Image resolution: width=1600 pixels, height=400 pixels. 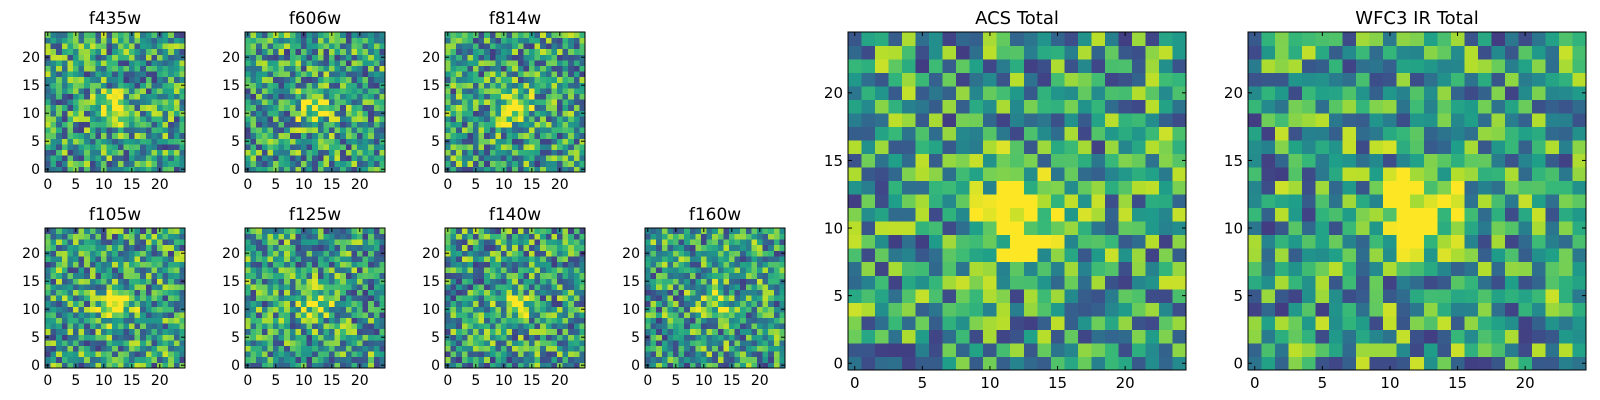 What do you see at coordinates (647, 381) in the screenshot?
I see `f160w-xtick-label: 0` at bounding box center [647, 381].